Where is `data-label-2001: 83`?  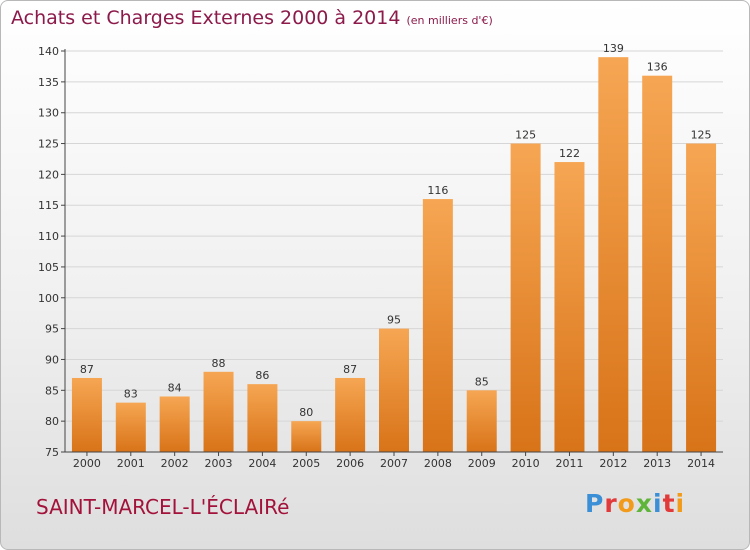 data-label-2001: 83 is located at coordinates (131, 394).